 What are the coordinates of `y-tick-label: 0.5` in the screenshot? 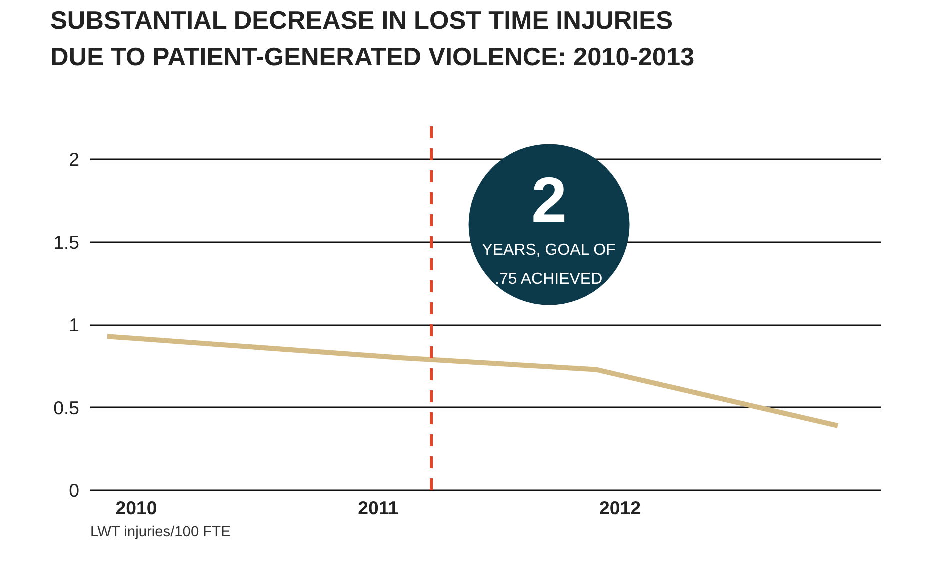 It's located at (67, 407).